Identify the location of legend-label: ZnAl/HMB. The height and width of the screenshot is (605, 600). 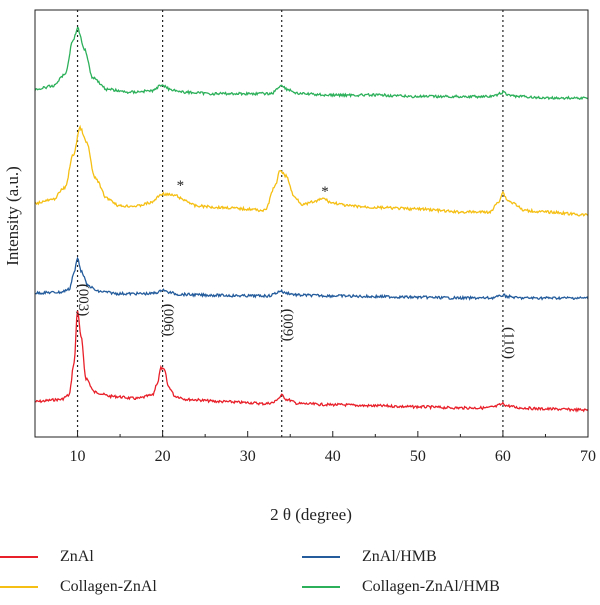
(399, 556).